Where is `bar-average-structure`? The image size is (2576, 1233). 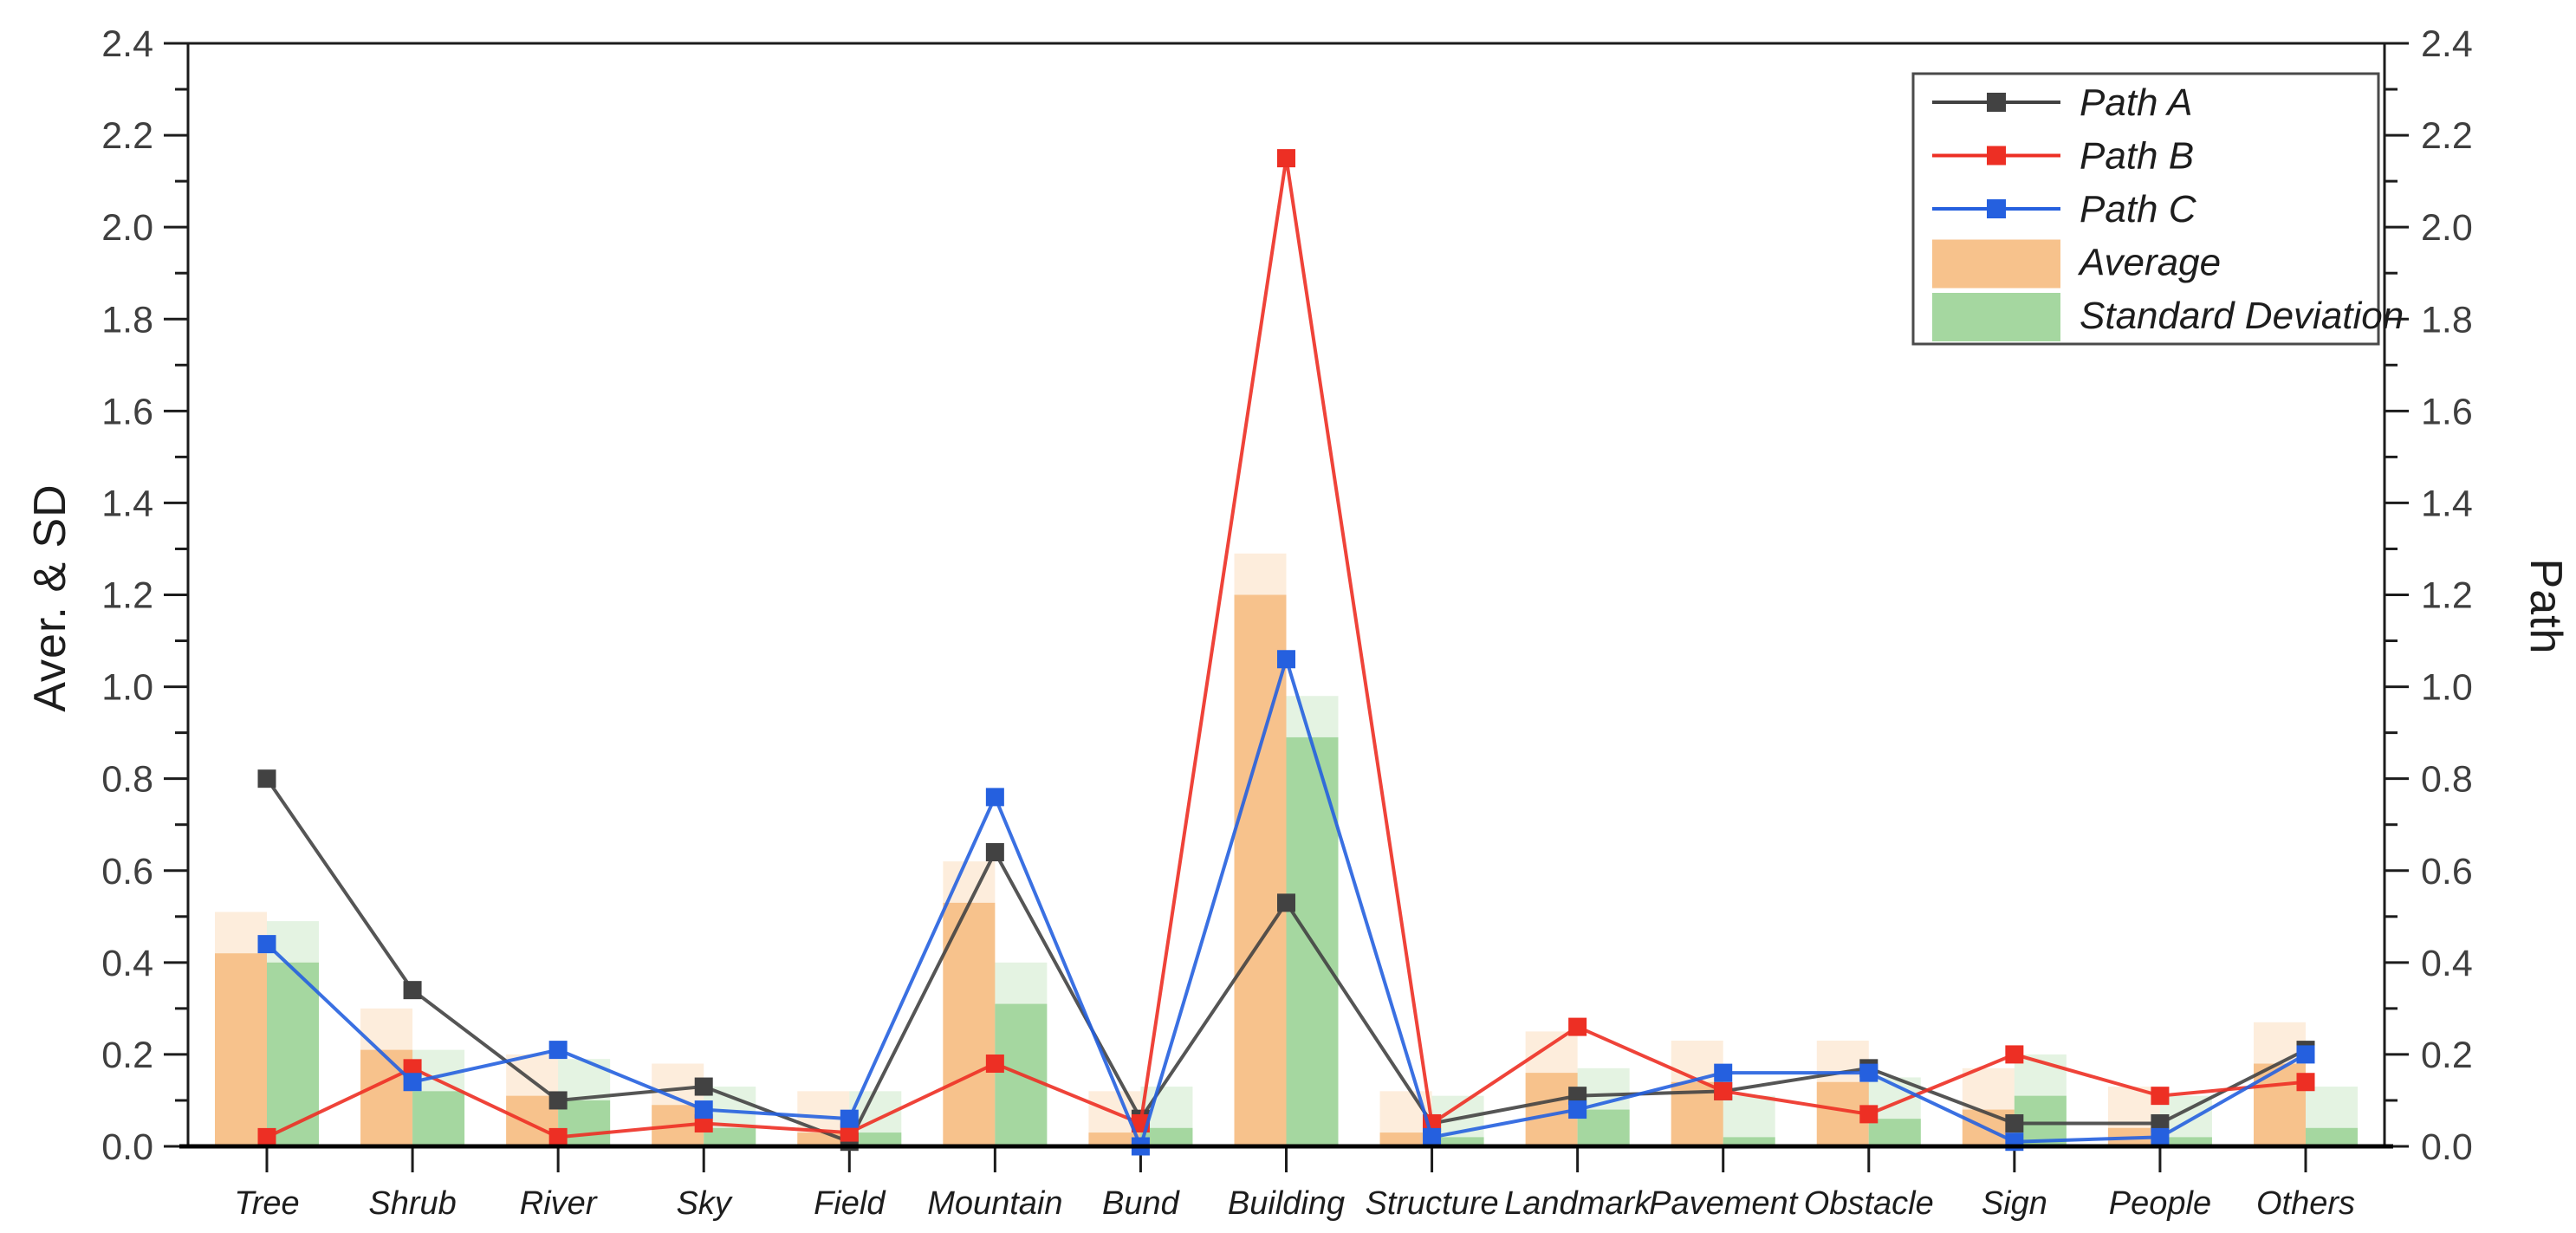 bar-average-structure is located at coordinates (1406, 1139).